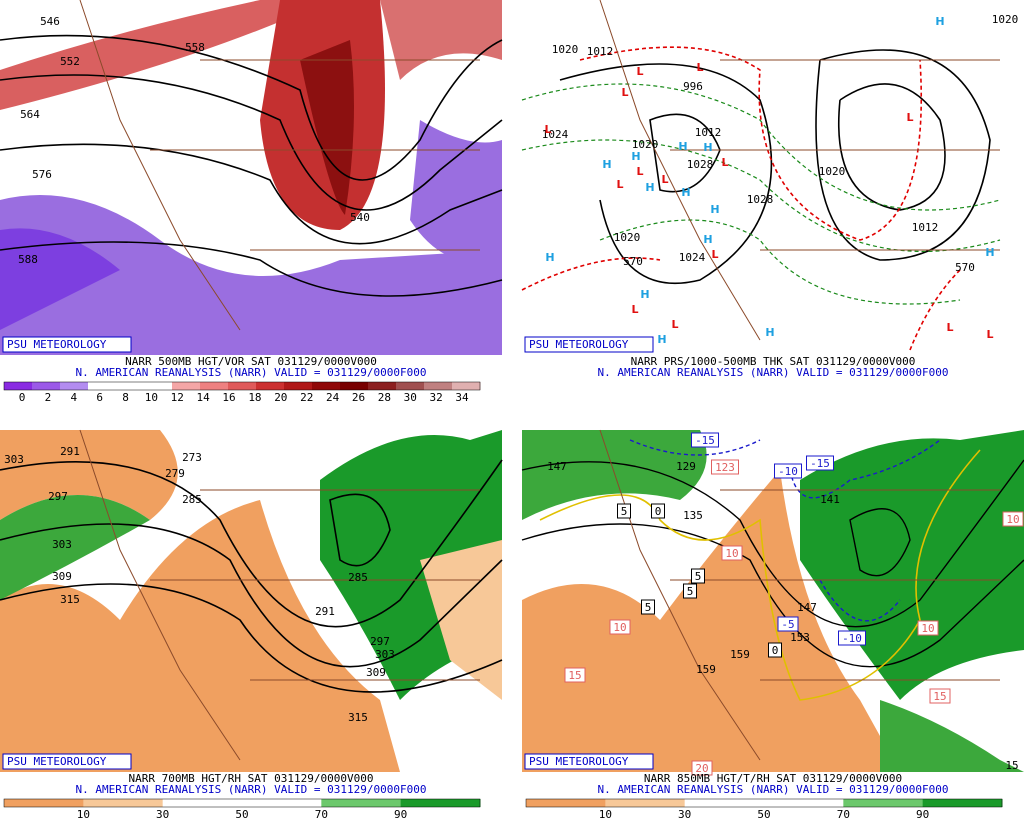 Image resolution: width=1024 pixels, height=819 pixels. Describe the element at coordinates (50, 21) in the screenshot. I see `contour-label: 546` at that location.